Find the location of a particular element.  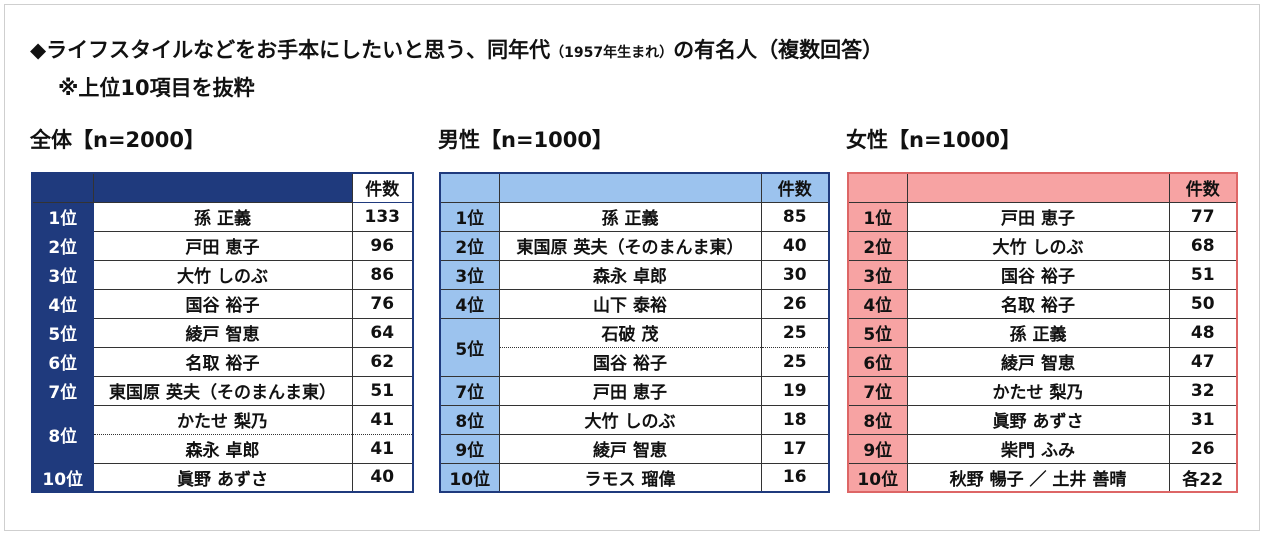

overall-table-row: 4位 国谷 裕子 76 is located at coordinates (222, 303).